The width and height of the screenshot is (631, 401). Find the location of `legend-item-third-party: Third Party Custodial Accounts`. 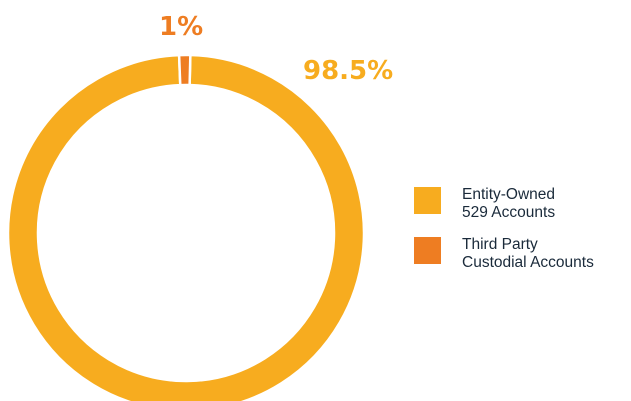

legend-item-third-party: Third Party Custodial Accounts is located at coordinates (522, 254).